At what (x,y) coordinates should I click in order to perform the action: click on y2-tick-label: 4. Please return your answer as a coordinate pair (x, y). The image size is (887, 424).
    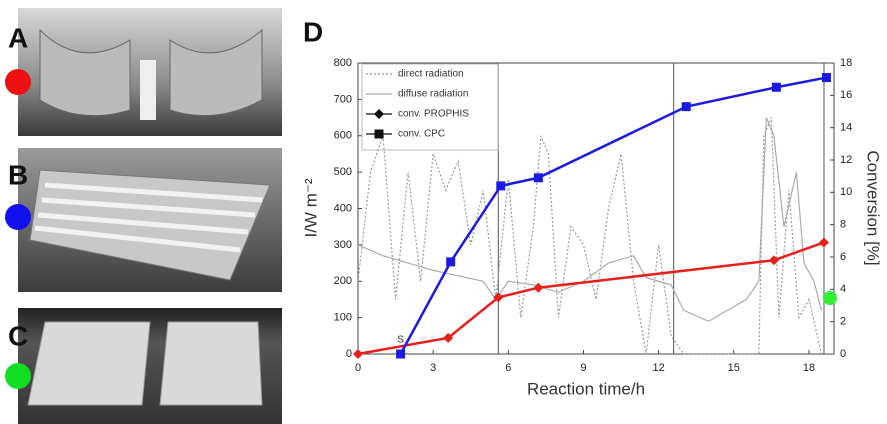
    Looking at the image, I should click on (843, 289).